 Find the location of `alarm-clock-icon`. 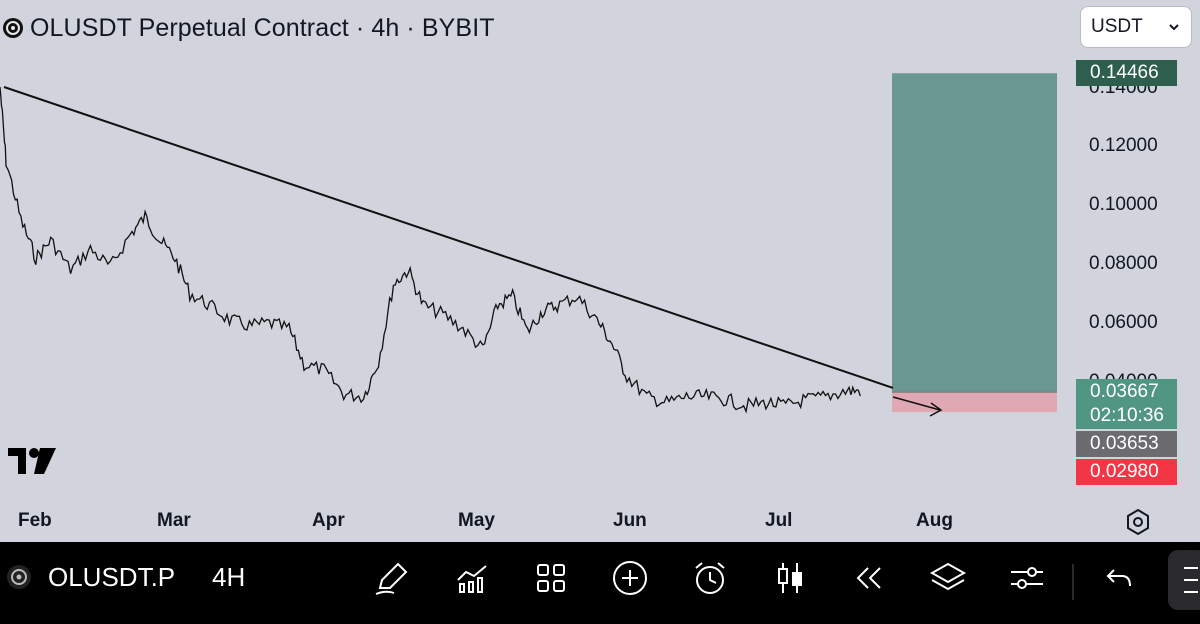

alarm-clock-icon is located at coordinates (710, 578).